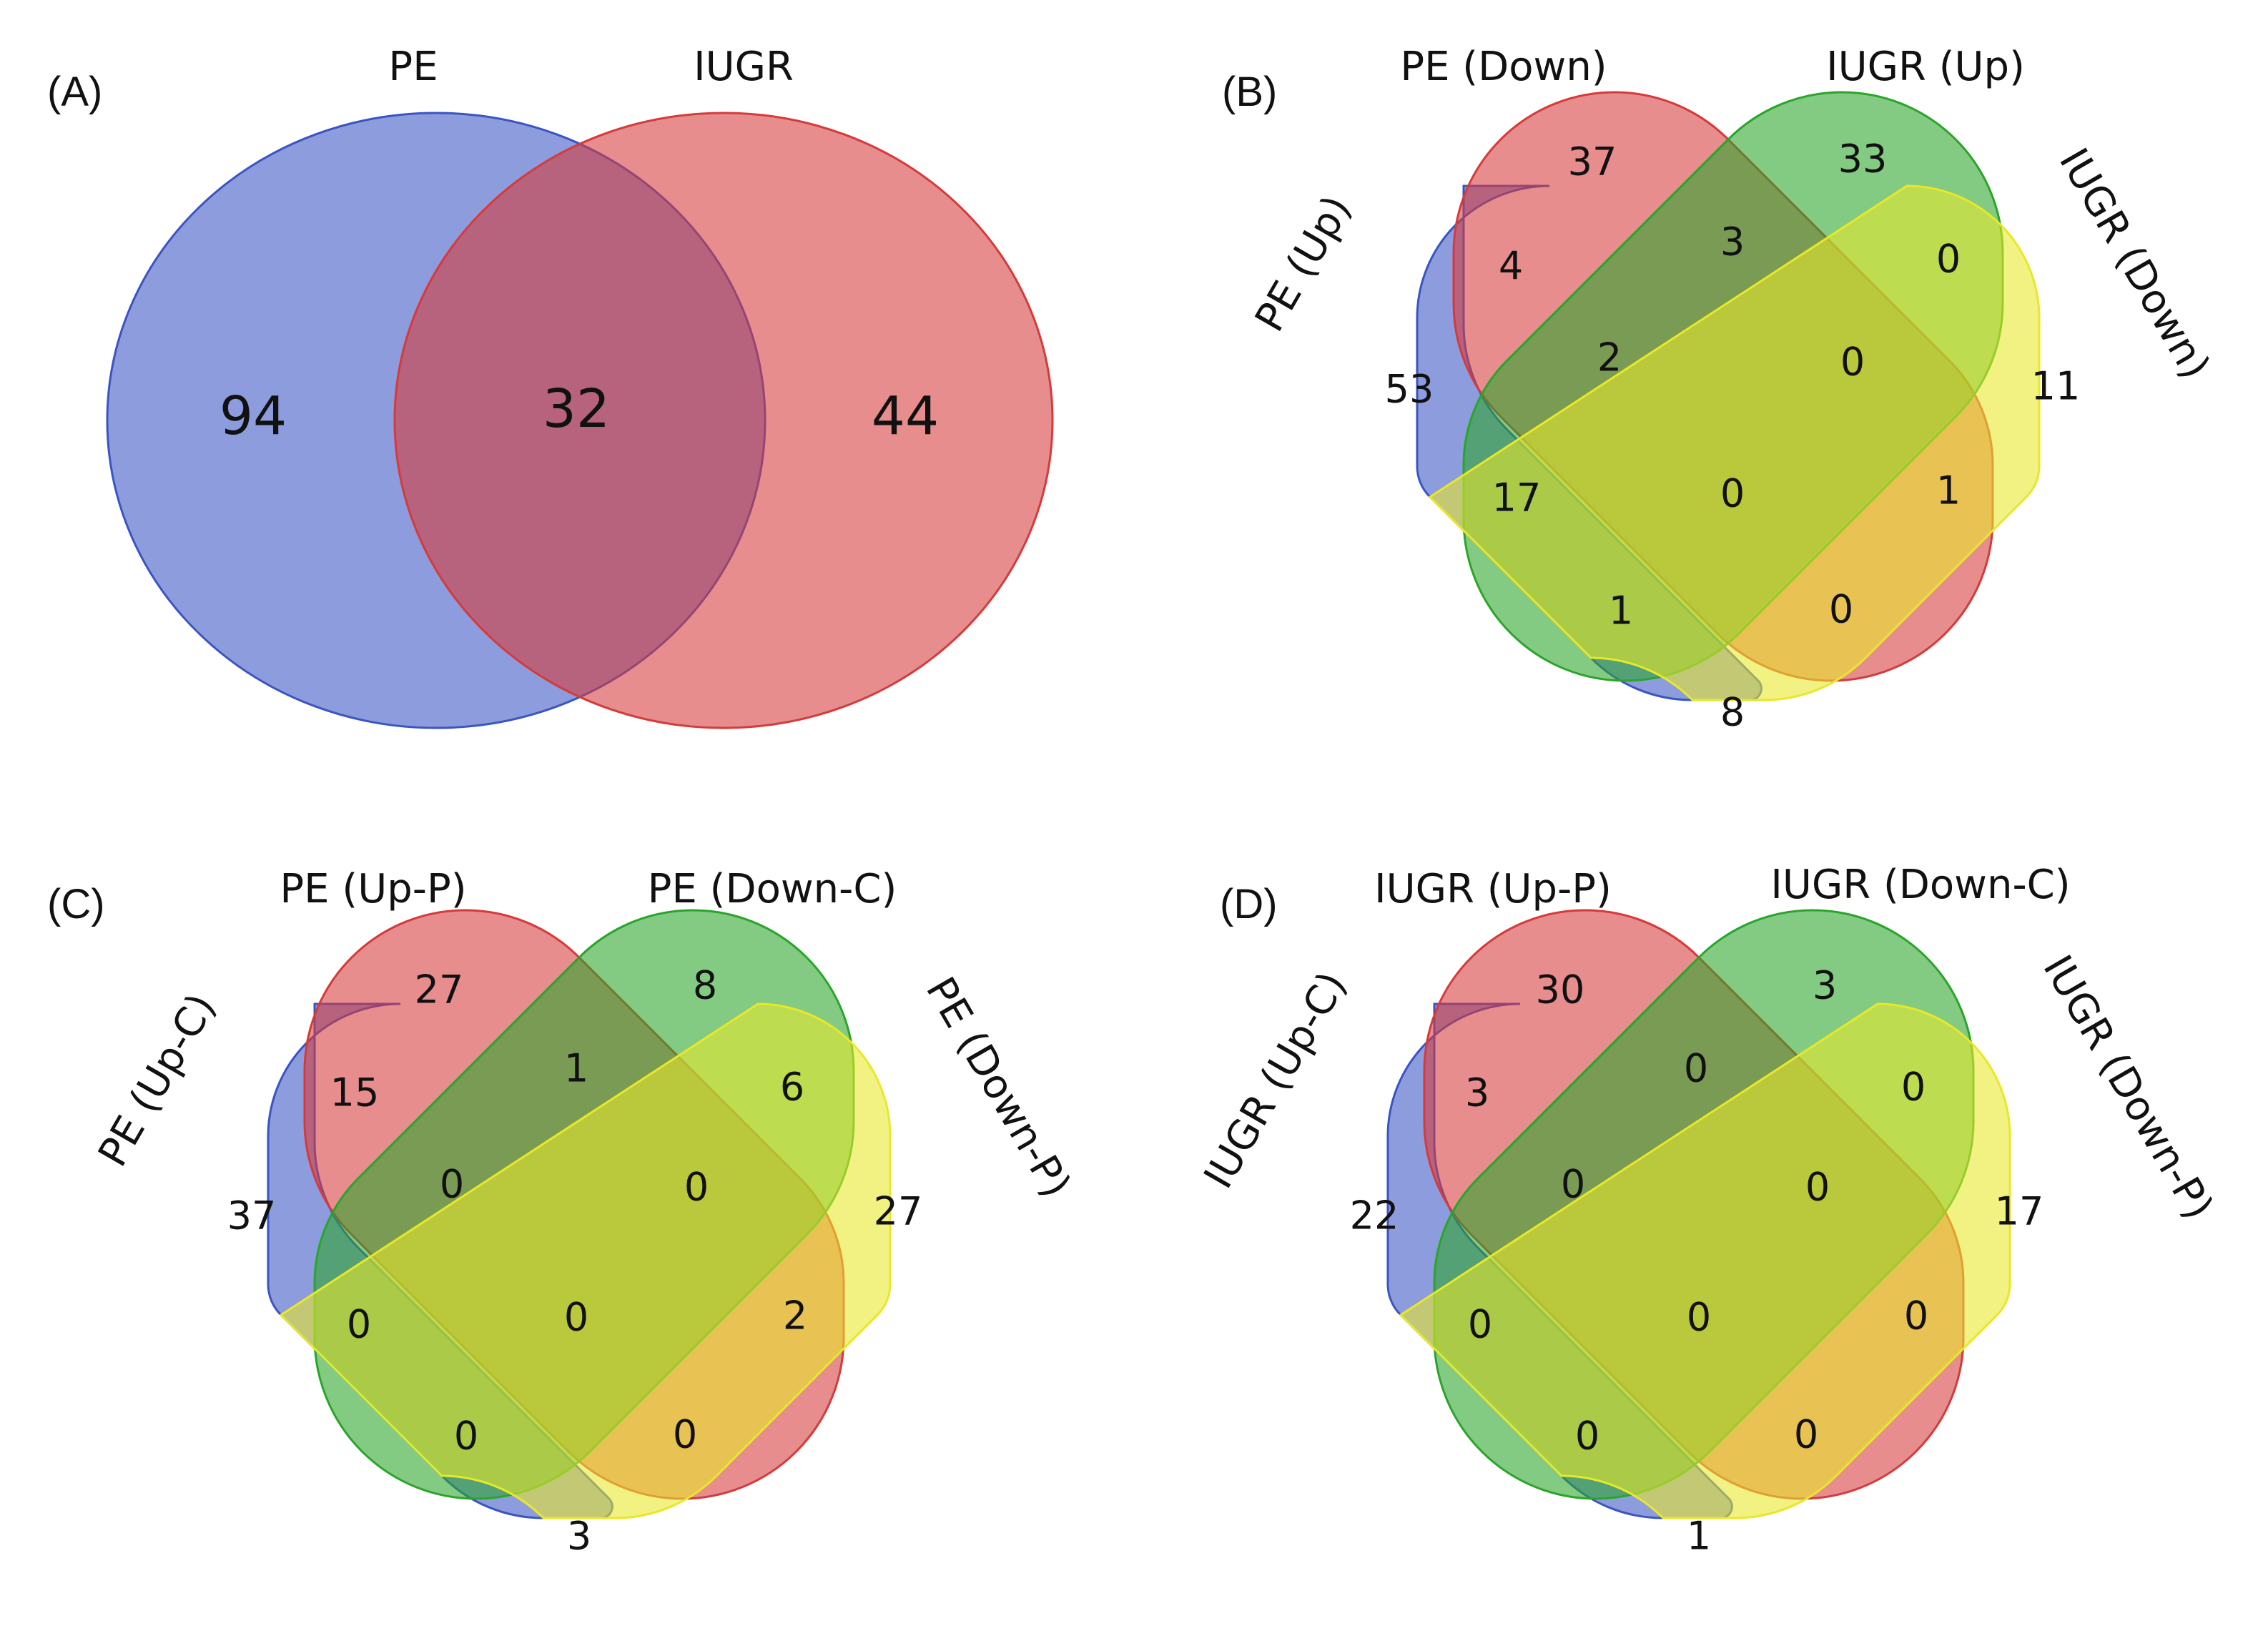 Image resolution: width=2268 pixels, height=1631 pixels. Describe the element at coordinates (576, 409) in the screenshot. I see `venn-a-count-pe-iugr: 32` at that location.